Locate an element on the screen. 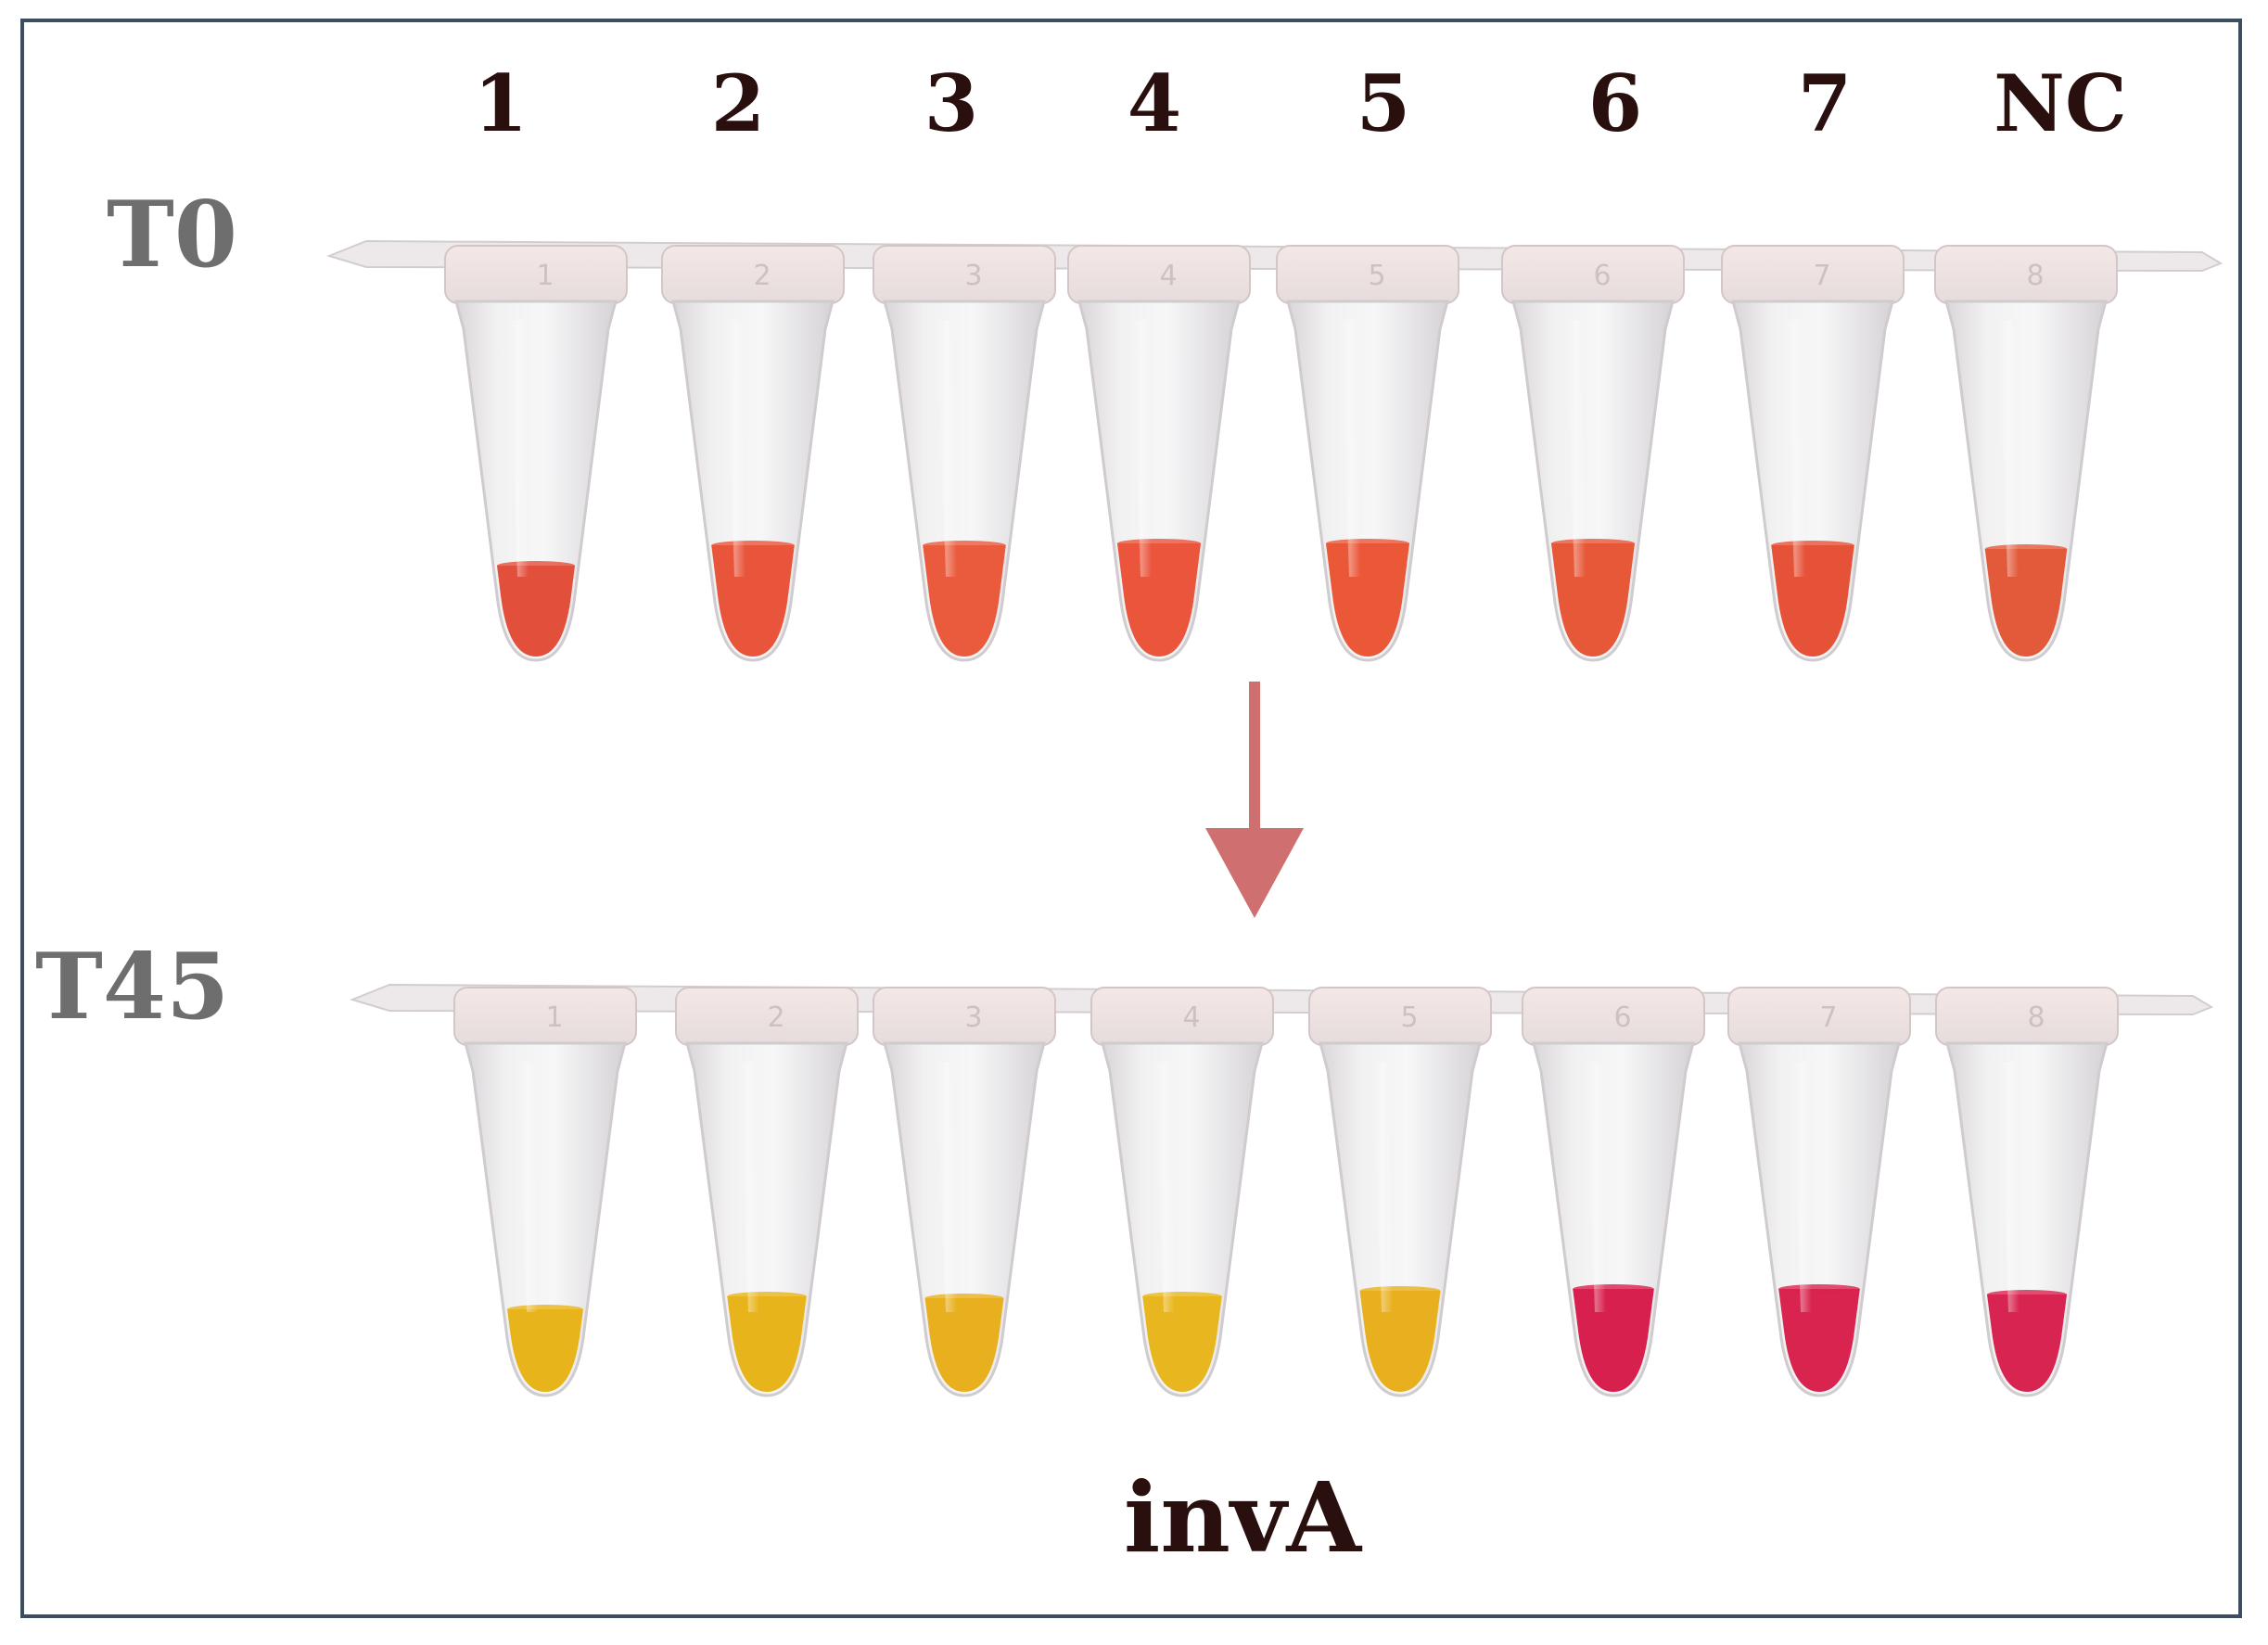 The width and height of the screenshot is (2268, 1645). lane-label-7: 7 is located at coordinates (1825, 103).